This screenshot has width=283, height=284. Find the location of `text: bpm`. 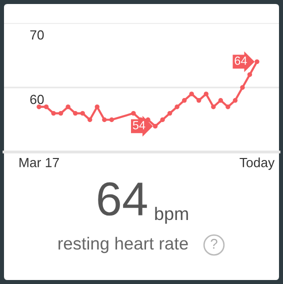

text: bpm is located at coordinates (171, 215).